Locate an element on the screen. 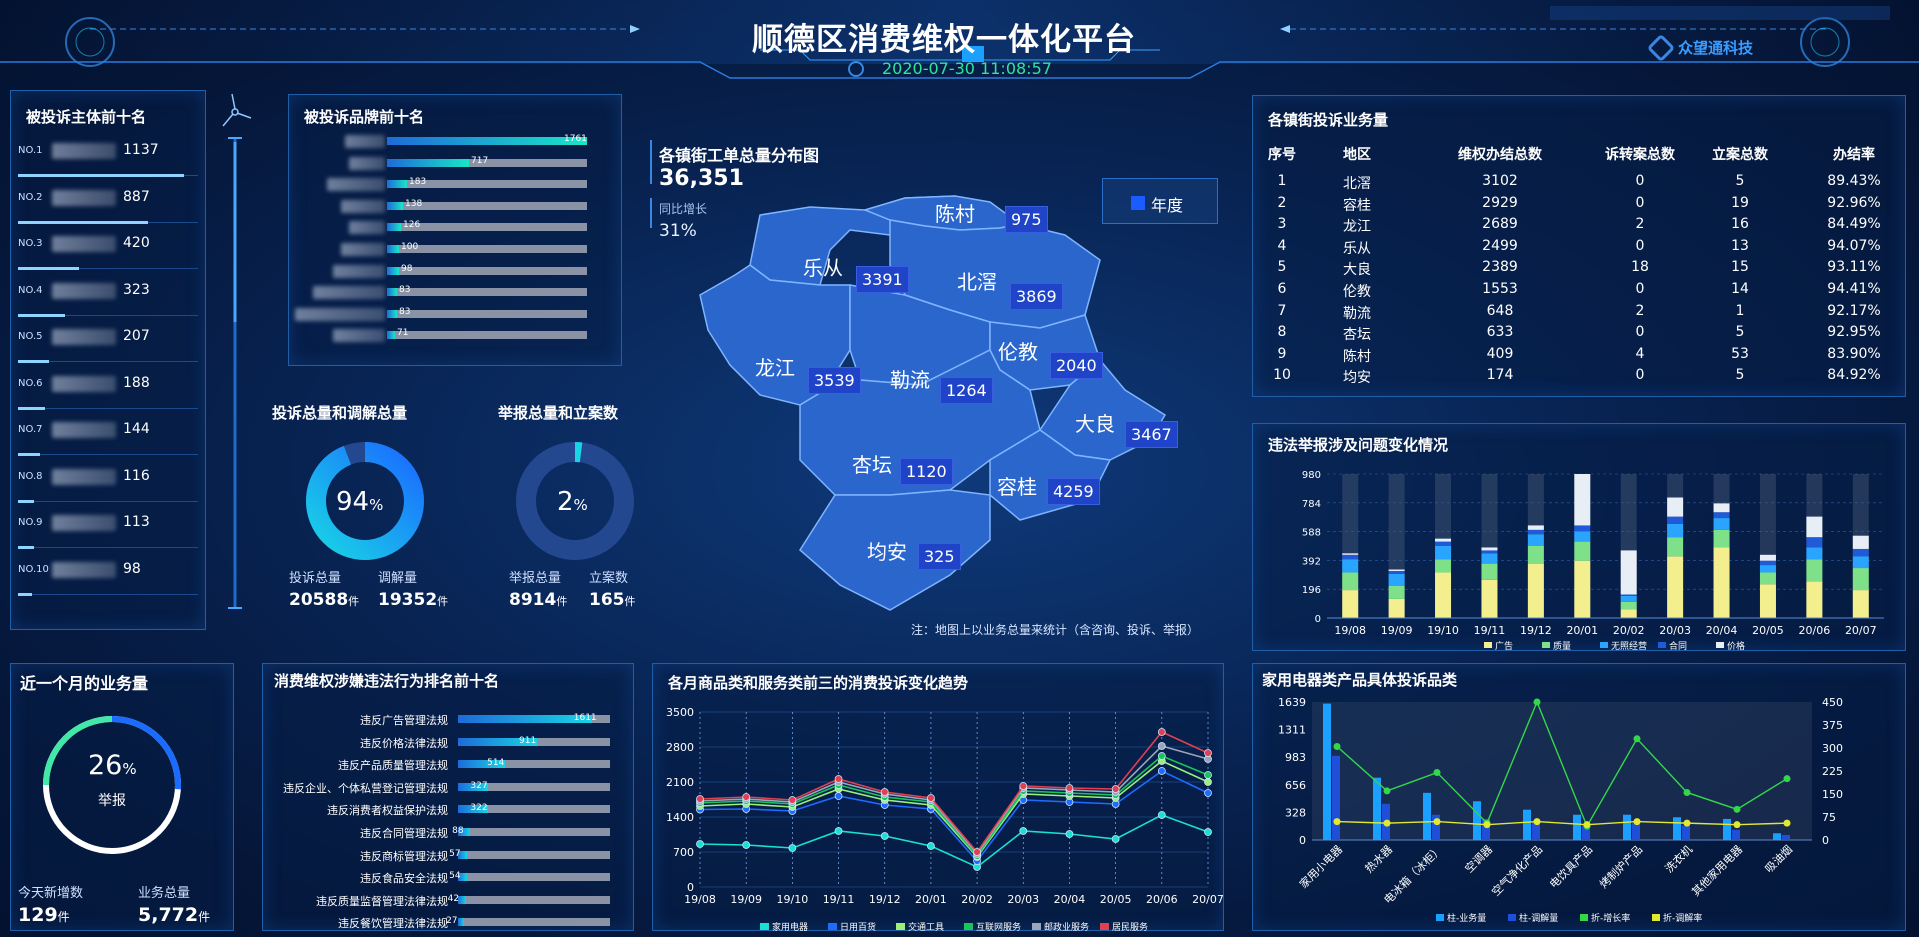 The height and width of the screenshot is (937, 1919). donut2-pct-num: 2 is located at coordinates (565, 502).